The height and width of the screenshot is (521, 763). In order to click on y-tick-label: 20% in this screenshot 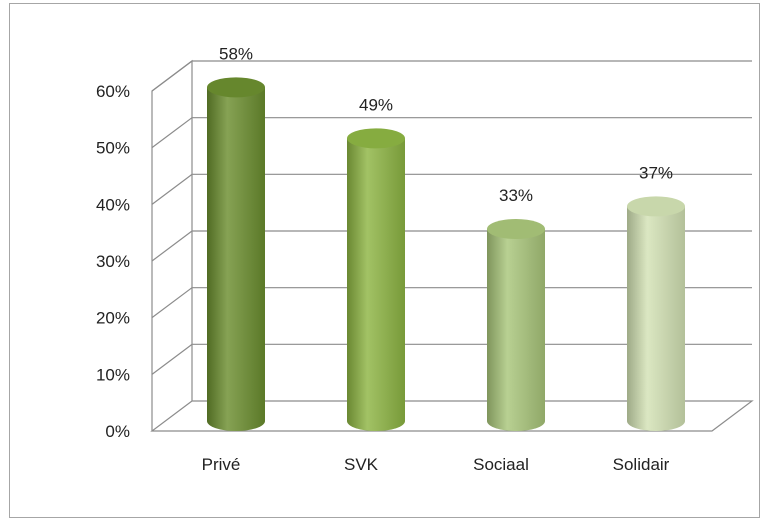, I will do `click(113, 318)`.